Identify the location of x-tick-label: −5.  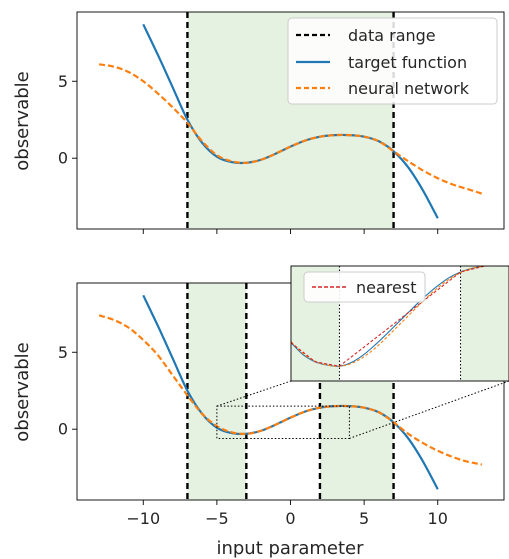
(217, 518).